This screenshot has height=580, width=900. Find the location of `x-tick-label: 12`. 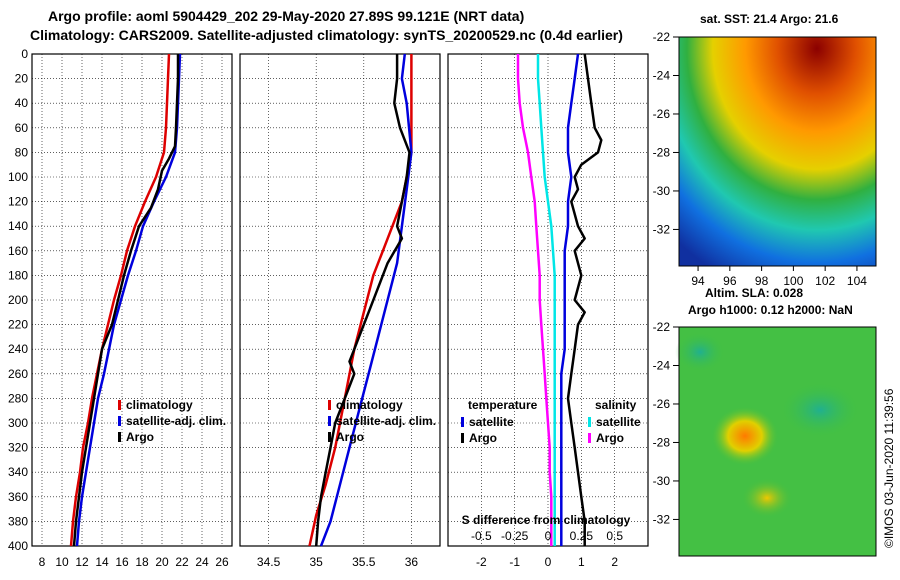

x-tick-label: 12 is located at coordinates (82, 562).